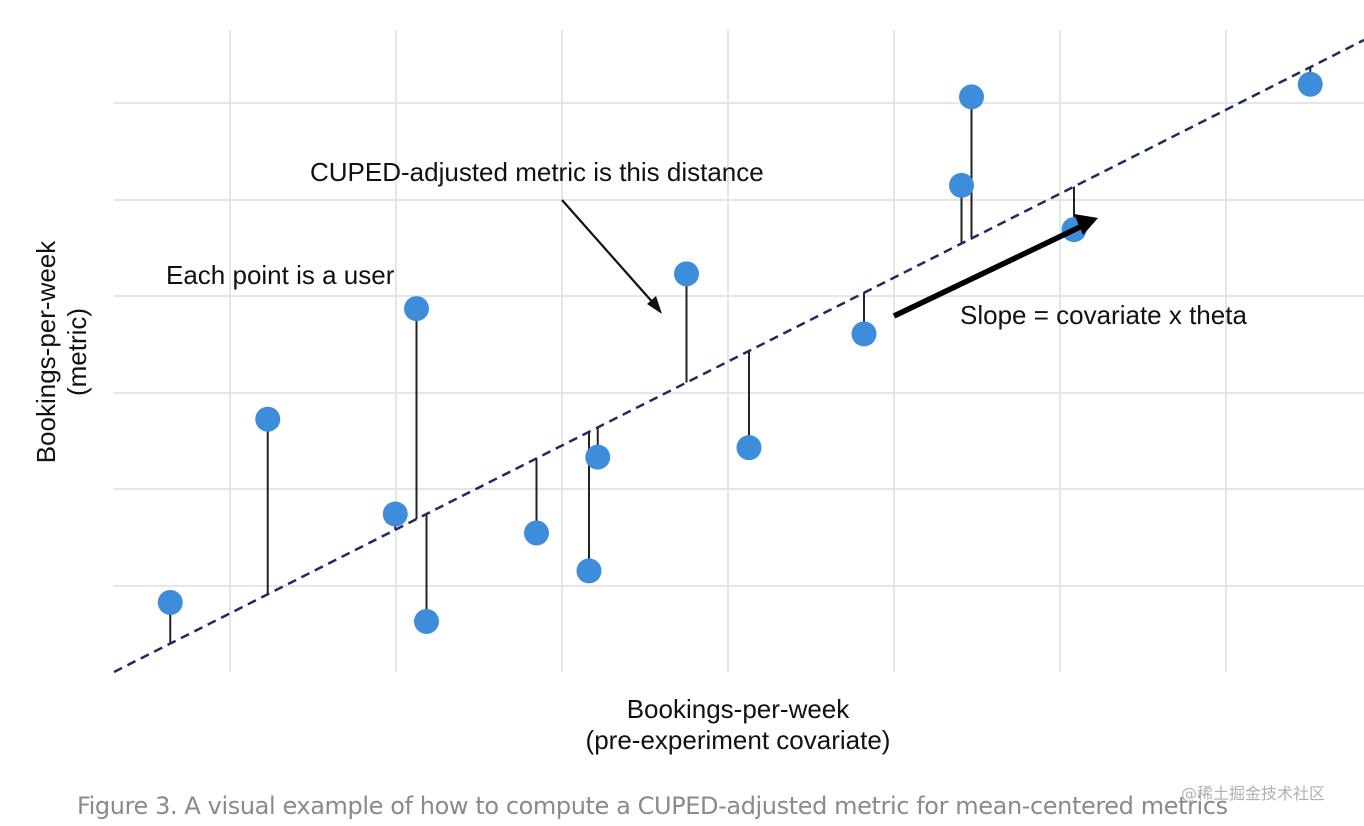  I want to click on distance-arrow-shaft, so click(608, 252).